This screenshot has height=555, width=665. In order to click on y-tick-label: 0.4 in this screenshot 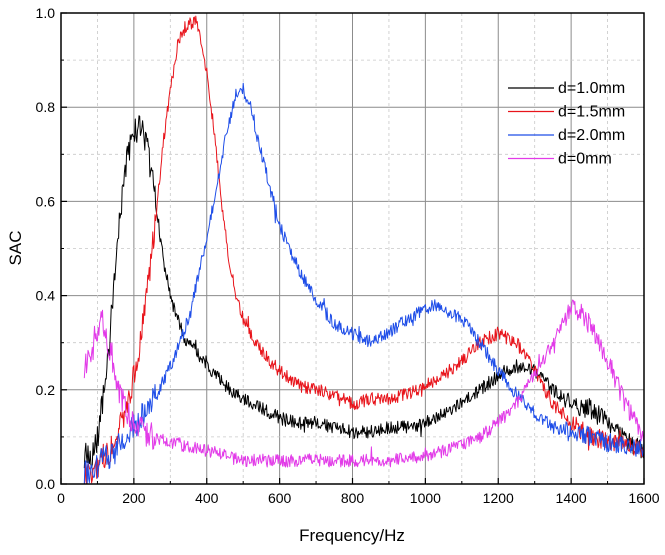, I will do `click(46, 296)`.